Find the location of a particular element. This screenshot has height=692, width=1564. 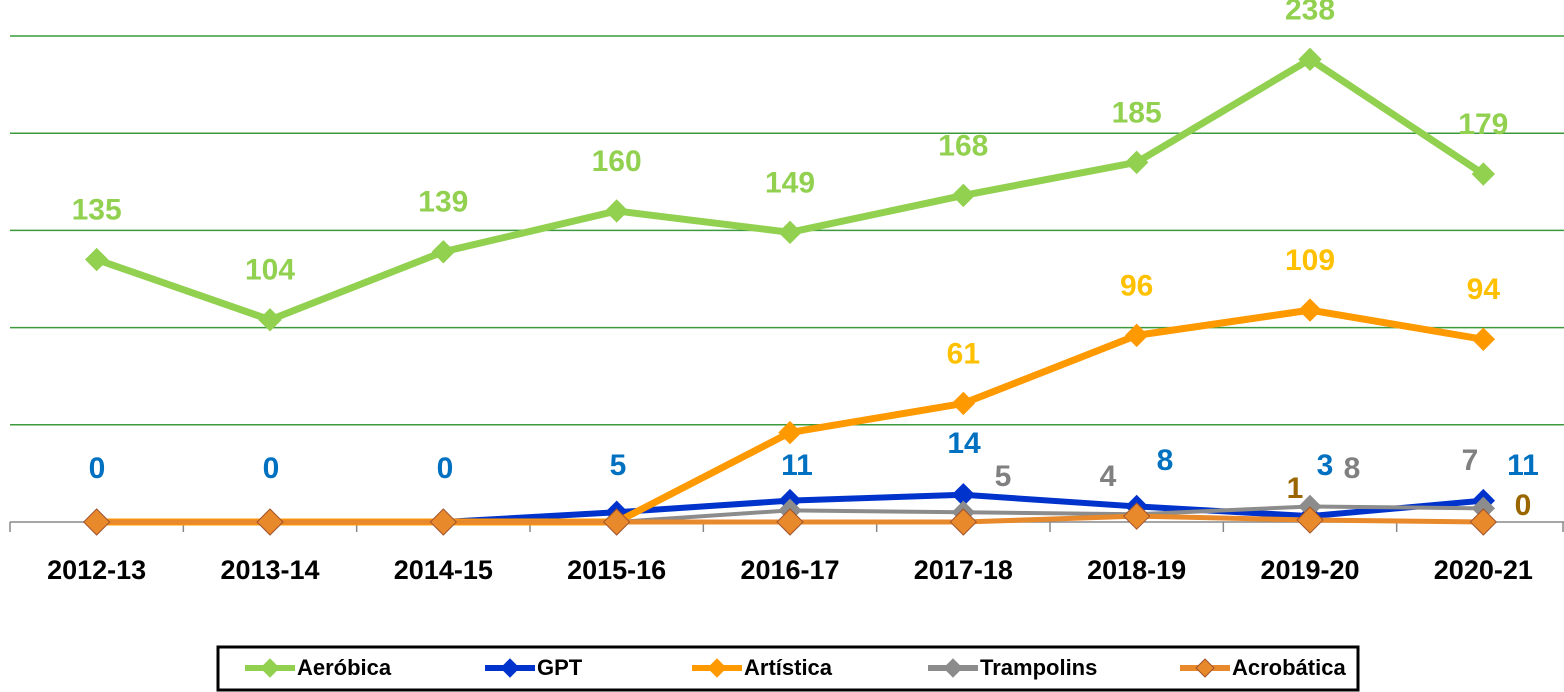

x-tick-label: 2017-18 is located at coordinates (963, 570).